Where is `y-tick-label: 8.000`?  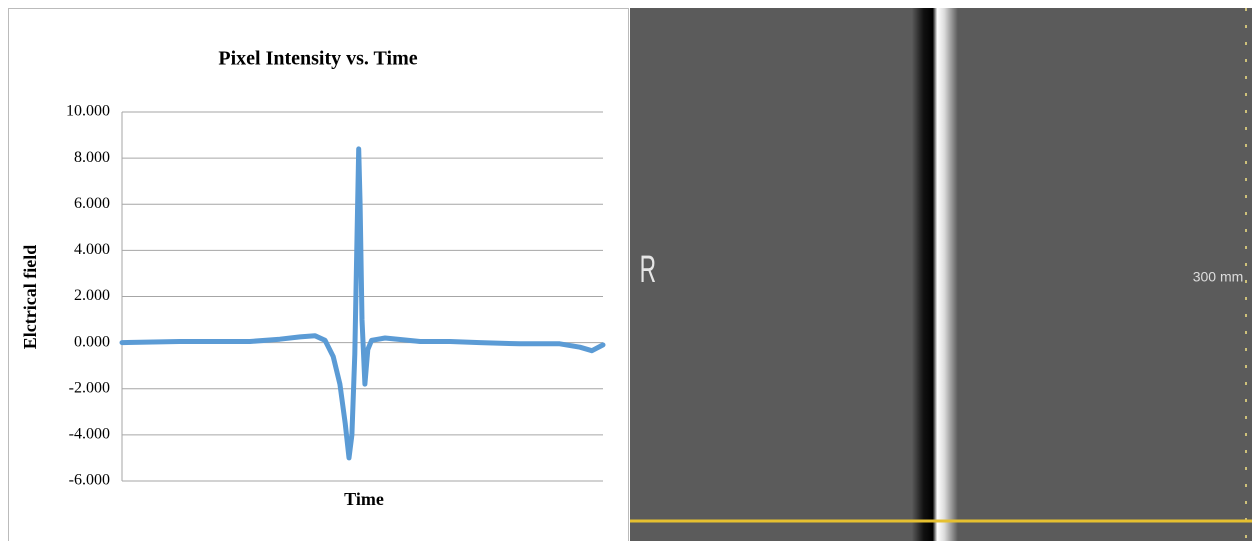
y-tick-label: 8.000 is located at coordinates (92, 157).